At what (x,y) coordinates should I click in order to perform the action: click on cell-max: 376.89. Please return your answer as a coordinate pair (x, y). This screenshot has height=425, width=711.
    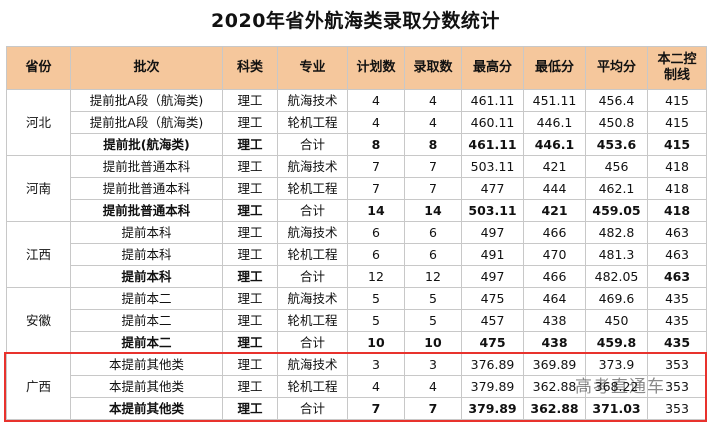
    Looking at the image, I should click on (492, 364).